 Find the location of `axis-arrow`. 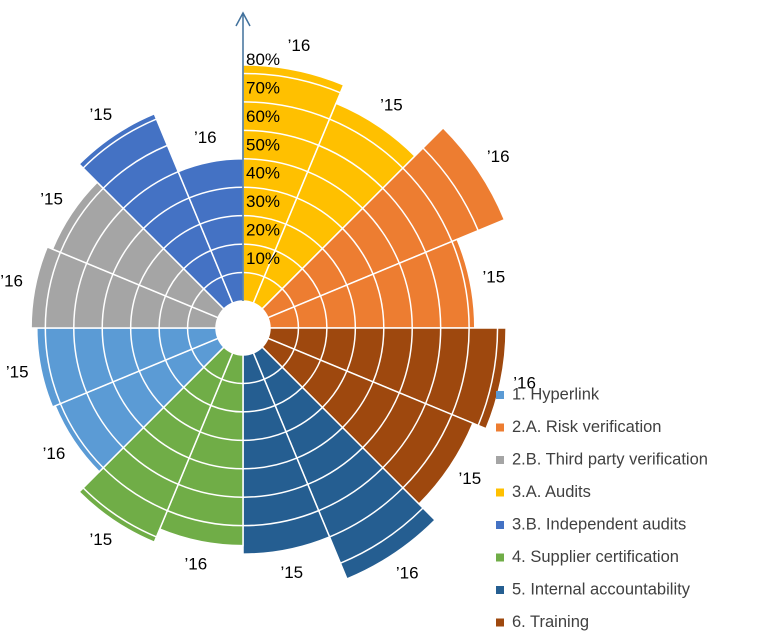

axis-arrow is located at coordinates (243, 19).